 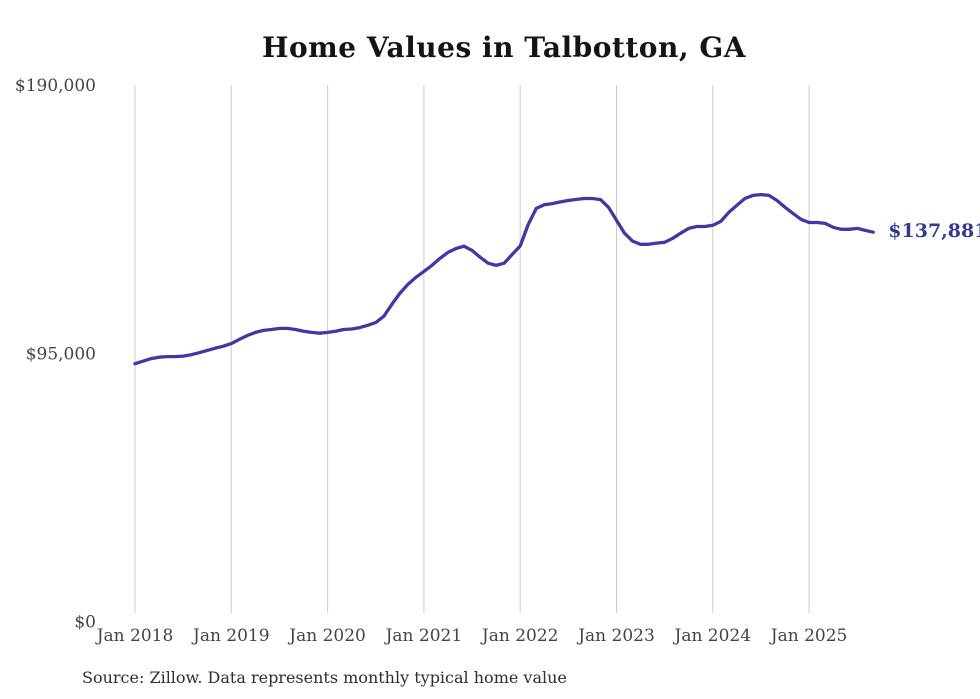 I want to click on x-axis-tick-label: Jan 2018, so click(x=134, y=636).